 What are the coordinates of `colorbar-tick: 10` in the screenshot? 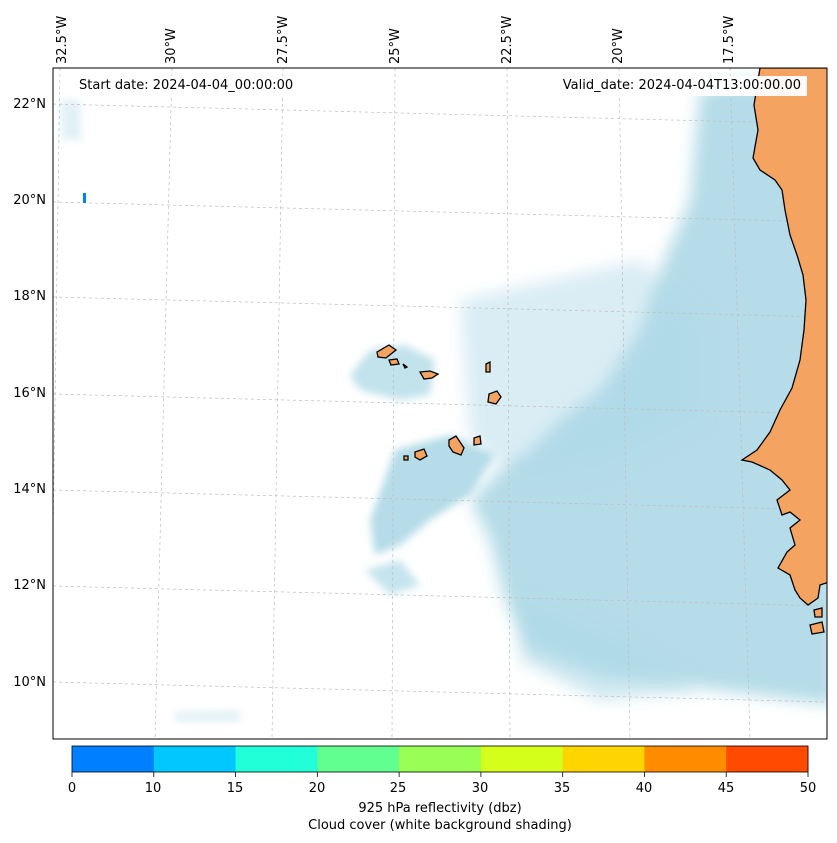 It's located at (153, 788).